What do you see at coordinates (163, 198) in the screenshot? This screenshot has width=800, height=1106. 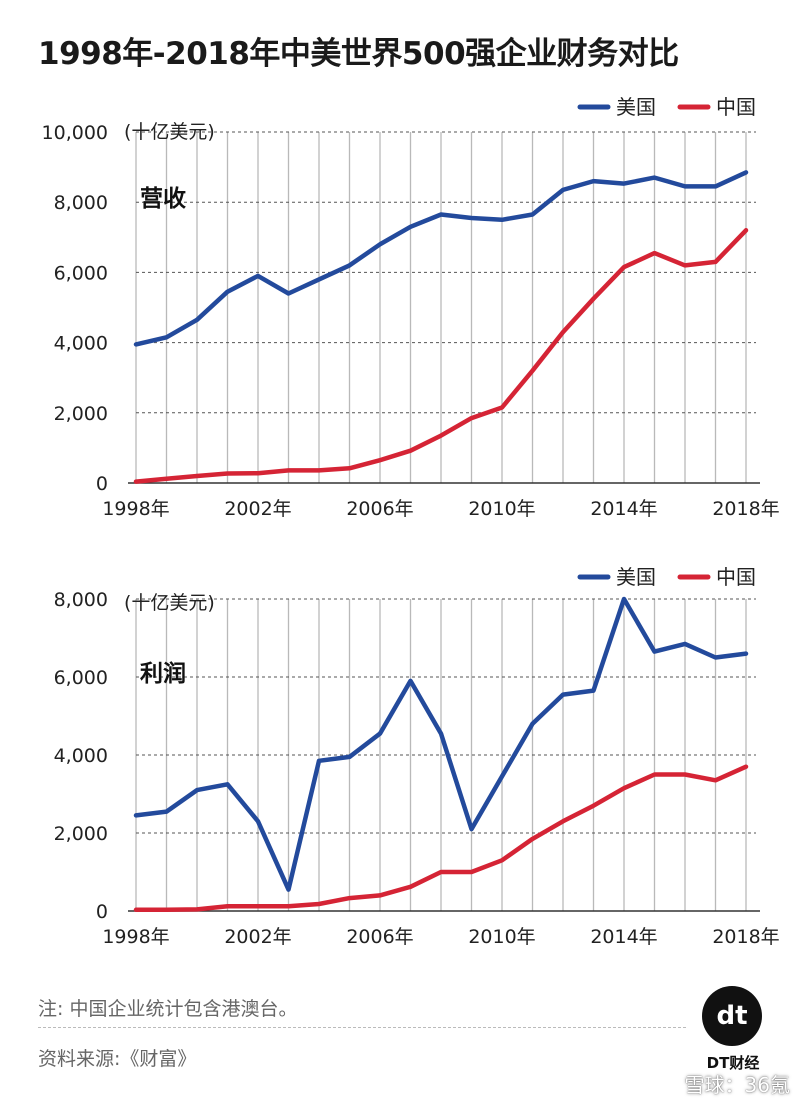 I see `revenue-metric-label: 营收` at bounding box center [163, 198].